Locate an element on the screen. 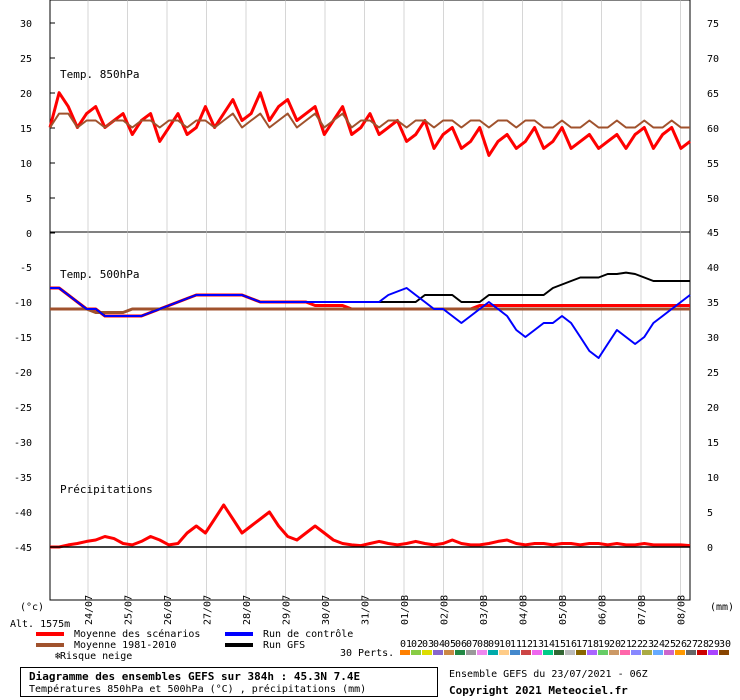 The width and height of the screenshot is (740, 700). y-right-tick-precip: 10 is located at coordinates (713, 478).